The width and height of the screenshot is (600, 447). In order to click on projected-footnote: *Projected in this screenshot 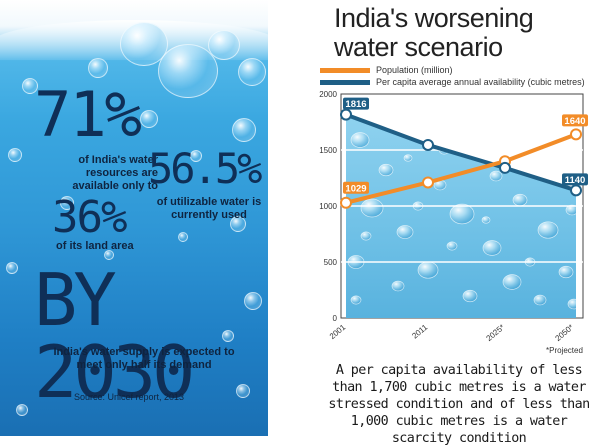, I will do `click(564, 350)`.